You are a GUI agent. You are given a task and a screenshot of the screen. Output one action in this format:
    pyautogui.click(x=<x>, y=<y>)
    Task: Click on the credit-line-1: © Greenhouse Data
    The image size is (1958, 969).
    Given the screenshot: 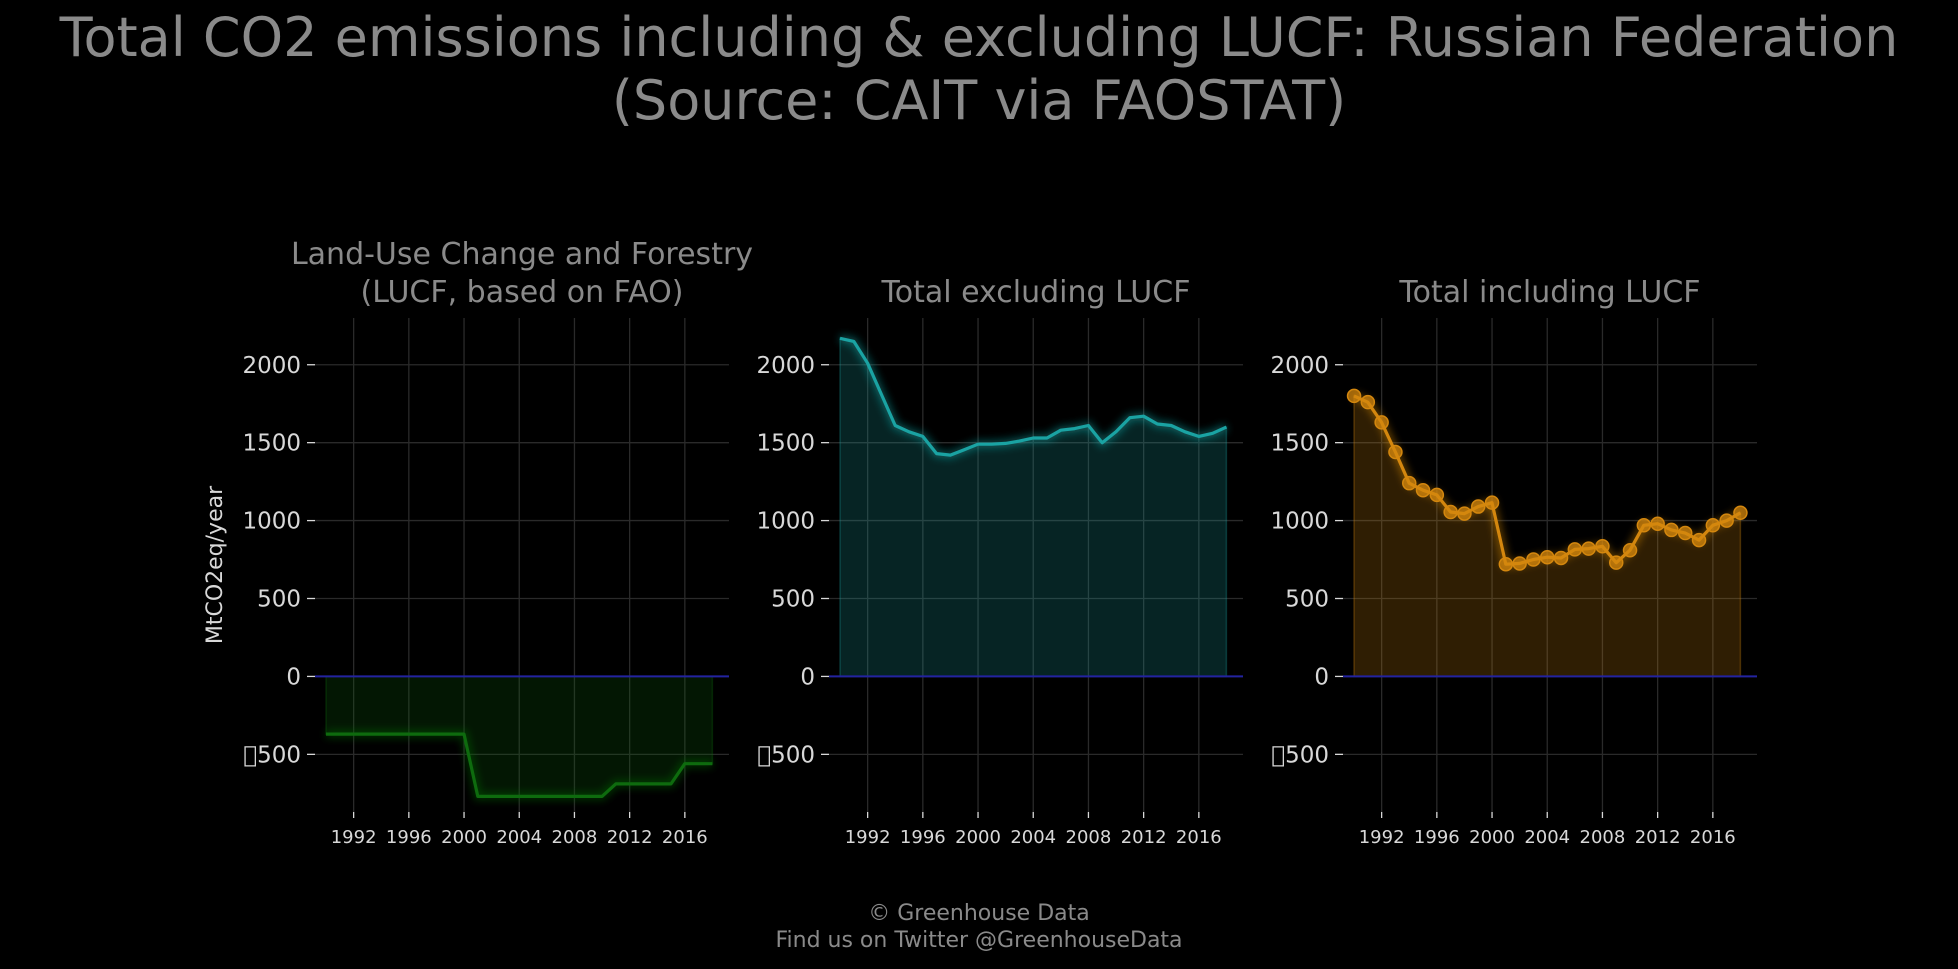 What is the action you would take?
    pyautogui.click(x=979, y=913)
    